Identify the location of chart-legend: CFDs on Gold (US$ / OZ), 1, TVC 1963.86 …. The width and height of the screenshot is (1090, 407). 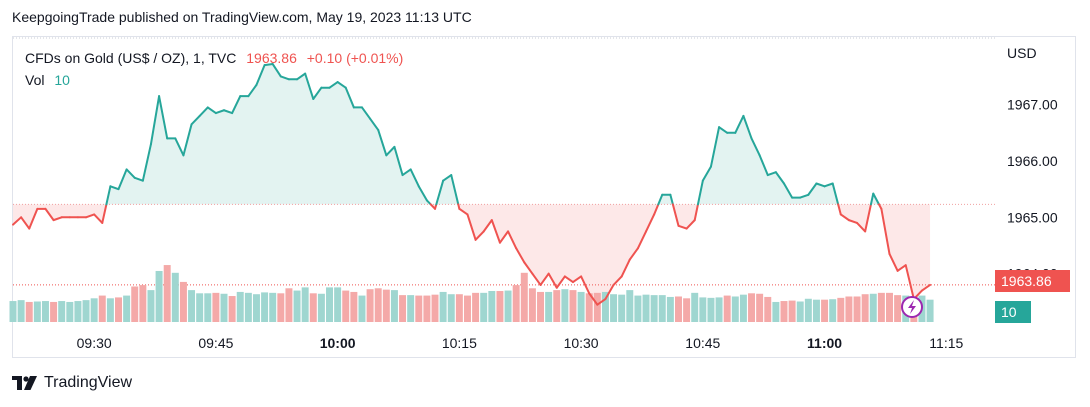
(214, 69).